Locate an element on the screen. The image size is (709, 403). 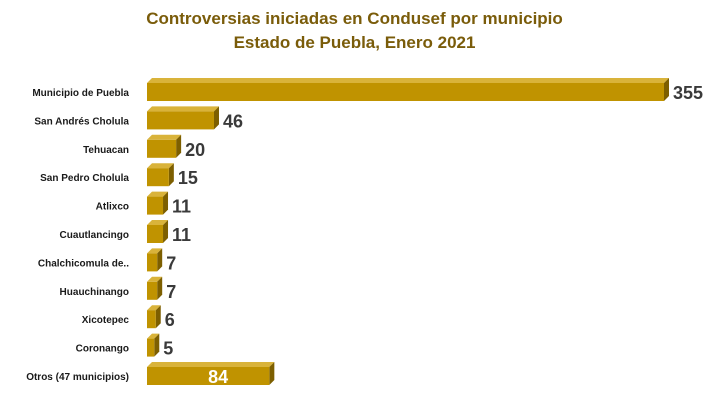
data-label: 15 is located at coordinates (188, 178).